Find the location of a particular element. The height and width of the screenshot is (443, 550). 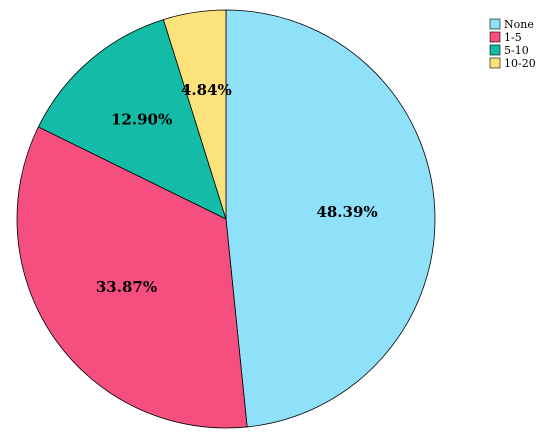

slice-value-label: 48.39% is located at coordinates (346, 212).